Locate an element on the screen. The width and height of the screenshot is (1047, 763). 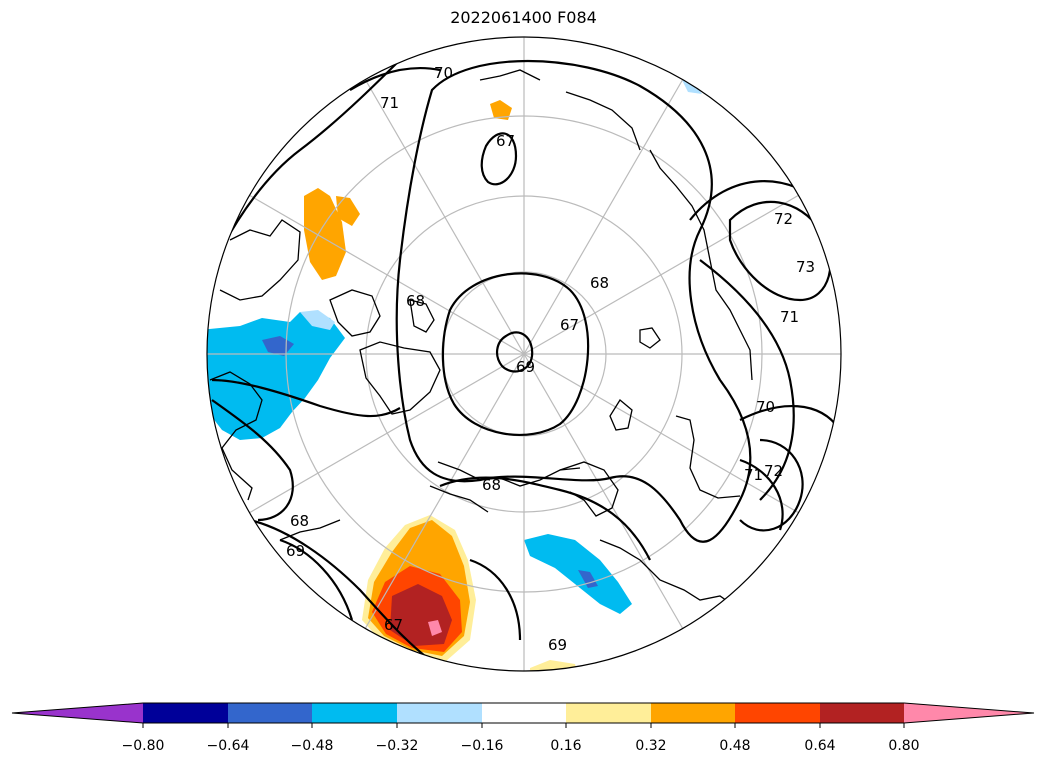
colorbar-over-arrow is located at coordinates (969, 713).